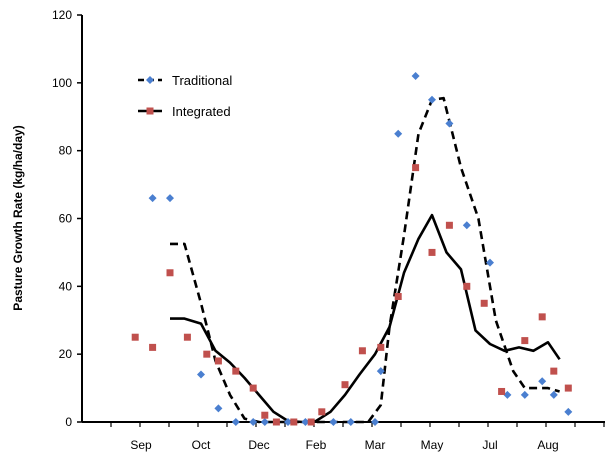 The image size is (608, 455). Describe the element at coordinates (547, 445) in the screenshot. I see `x-tick-label: Aug` at that location.